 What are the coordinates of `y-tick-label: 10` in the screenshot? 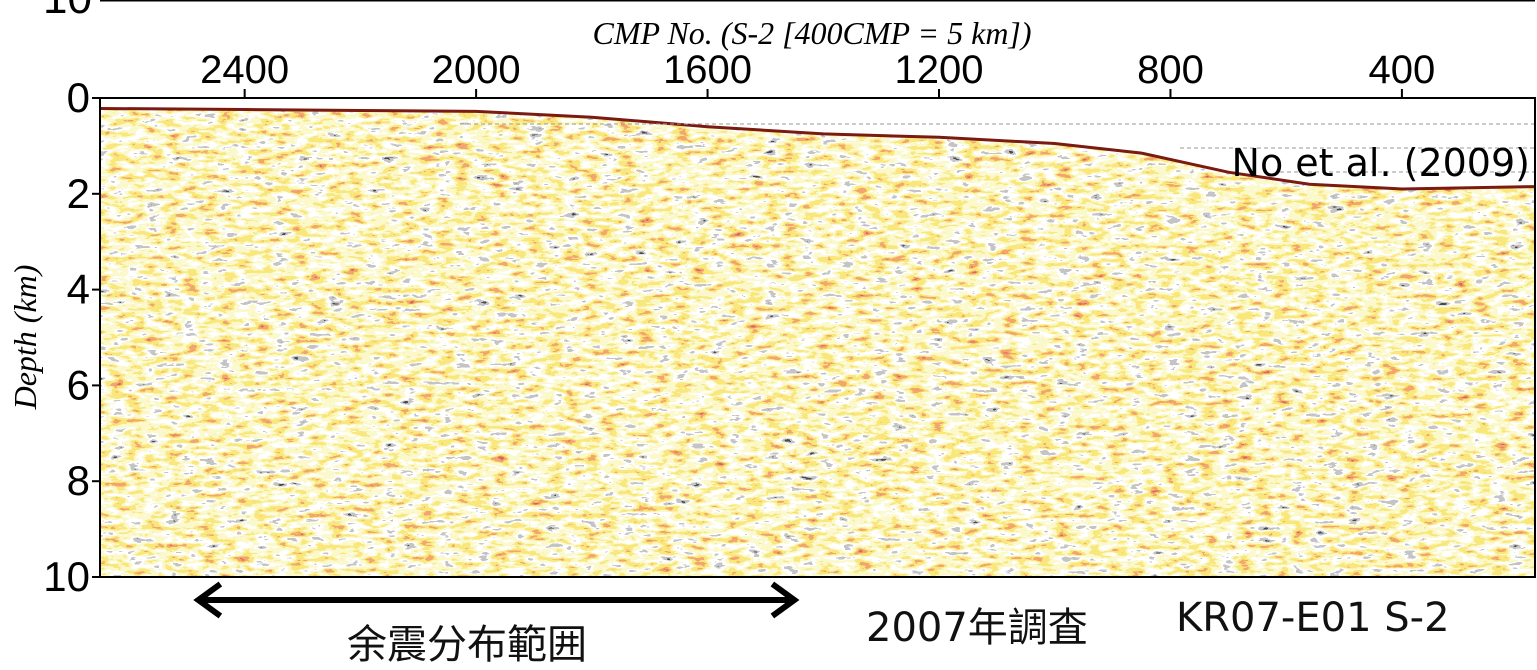 It's located at (66, 576).